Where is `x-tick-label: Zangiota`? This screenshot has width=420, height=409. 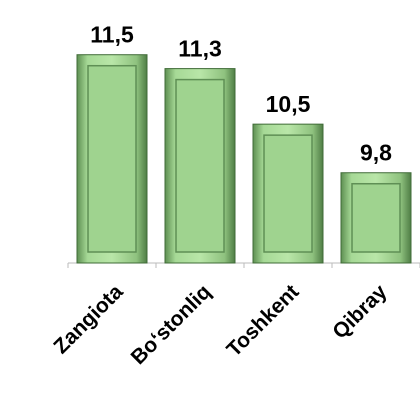
x-tick-label: Zangiota is located at coordinates (88, 319).